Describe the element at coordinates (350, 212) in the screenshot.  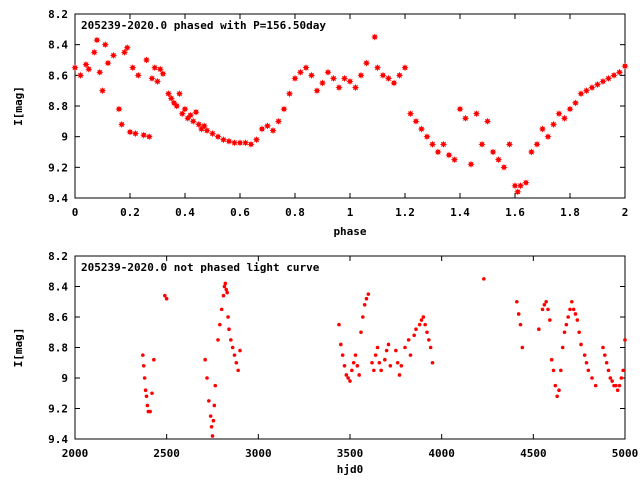
I see `phased-x-tick-label: 1` at that location.